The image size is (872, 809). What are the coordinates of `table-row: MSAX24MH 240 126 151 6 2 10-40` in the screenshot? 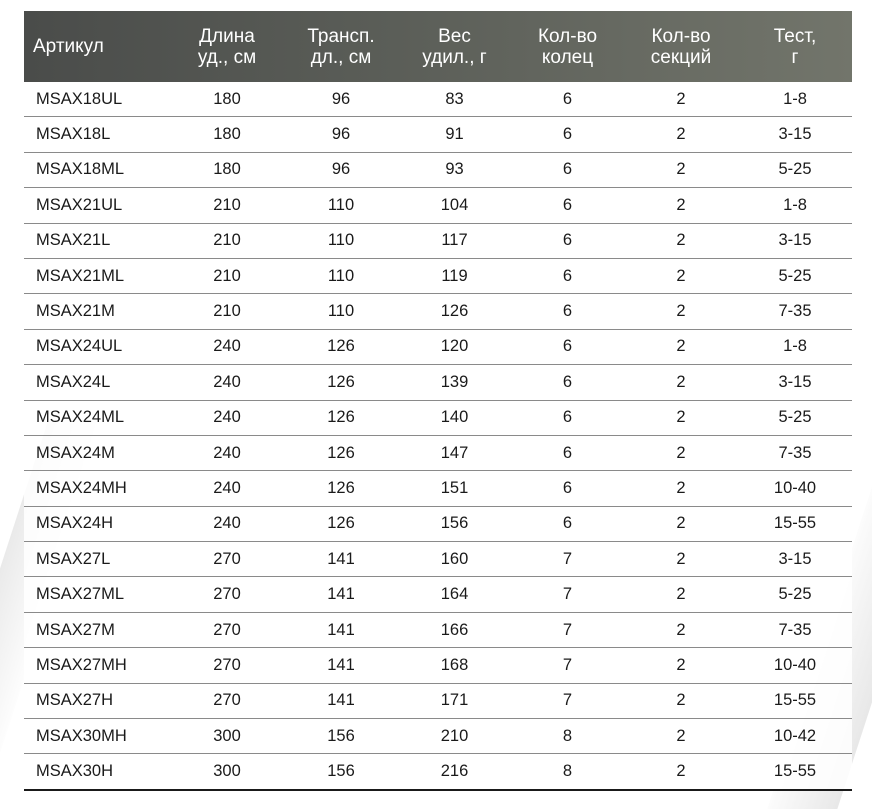 It's located at (438, 488).